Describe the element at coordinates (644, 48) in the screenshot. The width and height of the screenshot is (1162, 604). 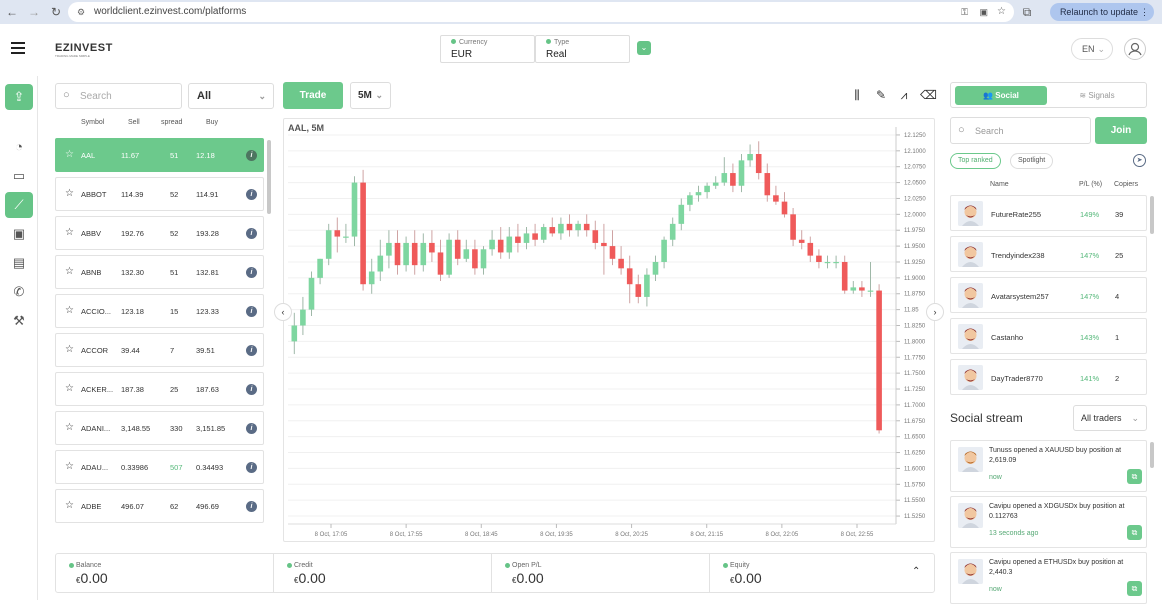
I see `account-dropdown-icon: ⌄` at that location.